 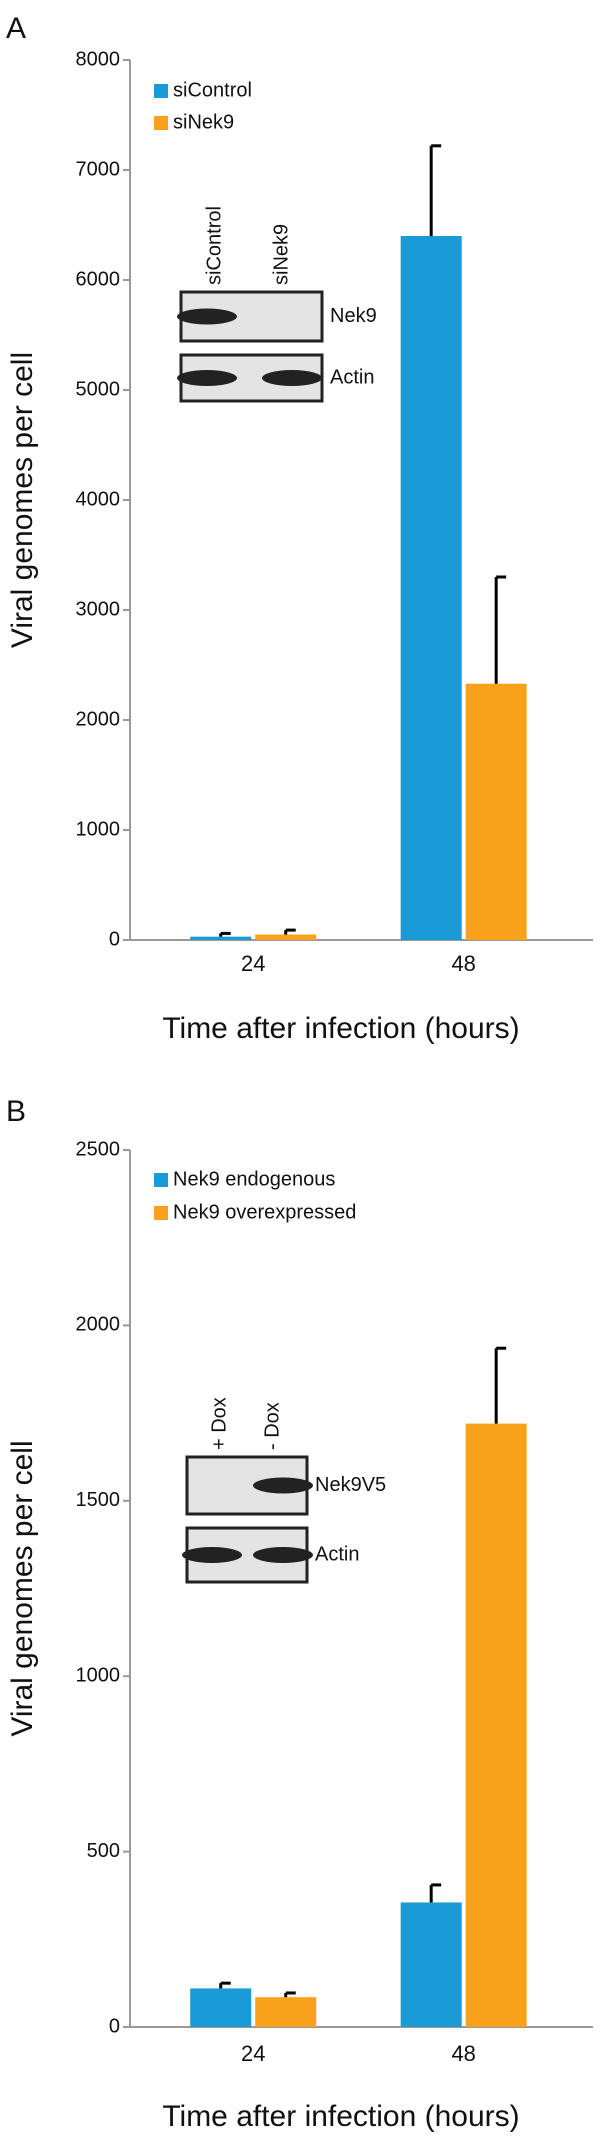 I want to click on panel-label: B, so click(x=16, y=1111).